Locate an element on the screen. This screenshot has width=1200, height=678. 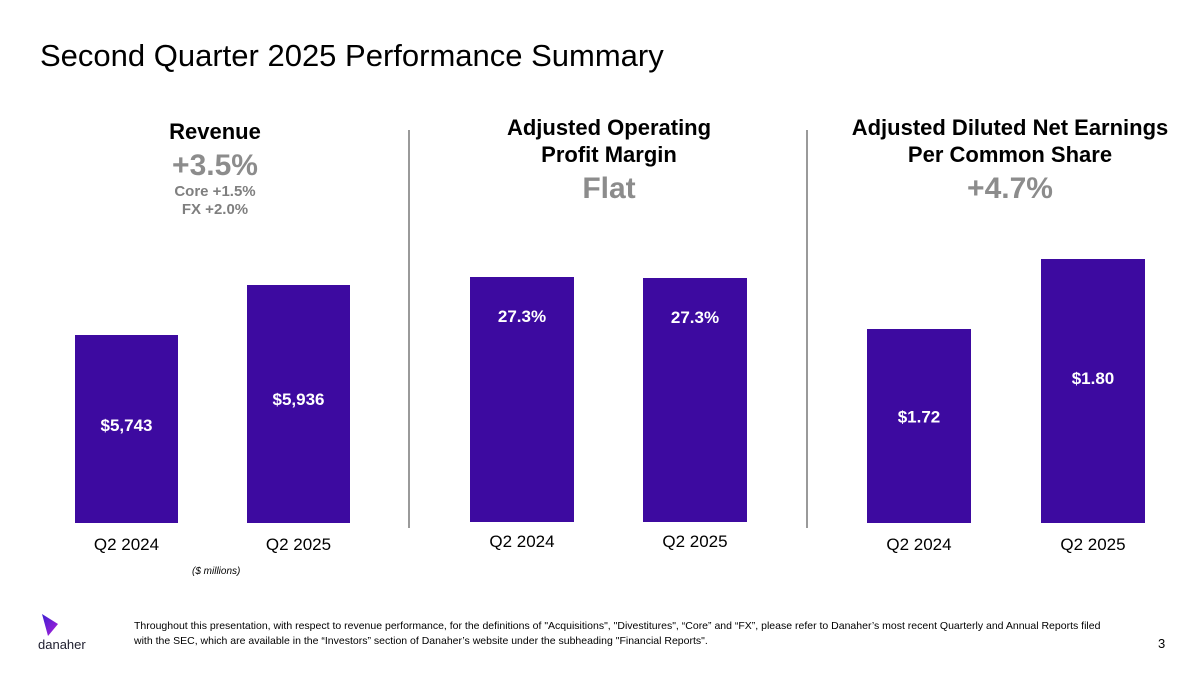
revenue-chart: $5,743 Q2 2024 $5,936 Q2 2025 is located at coordinates (212, 419).